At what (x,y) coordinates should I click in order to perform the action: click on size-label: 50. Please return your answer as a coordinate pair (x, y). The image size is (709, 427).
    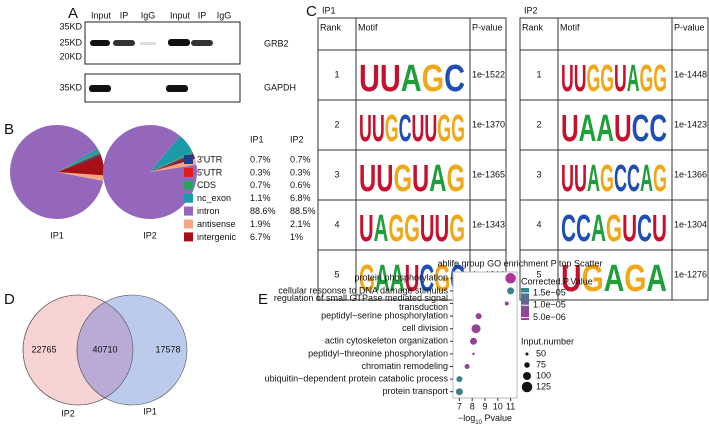
    Looking at the image, I should click on (541, 353).